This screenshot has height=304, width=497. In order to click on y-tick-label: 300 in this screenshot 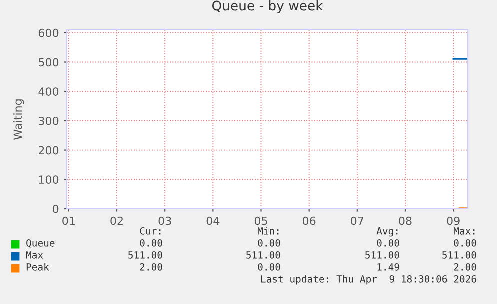, I will do `click(49, 121)`.